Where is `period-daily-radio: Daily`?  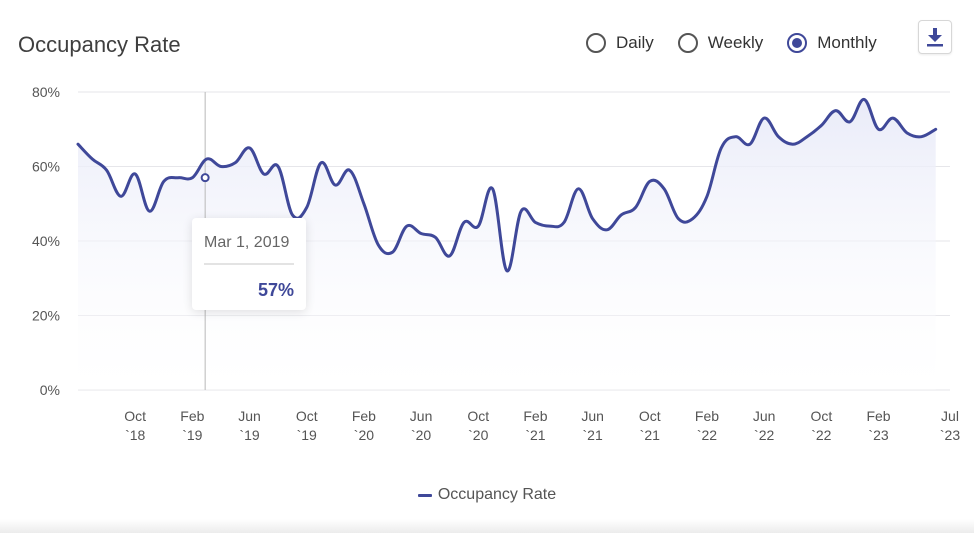 period-daily-radio: Daily is located at coordinates (620, 43).